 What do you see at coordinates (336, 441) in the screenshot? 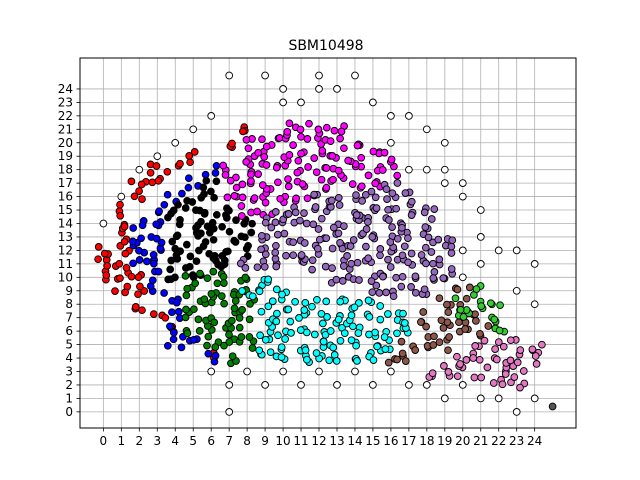
I see `x-tick-label: 13` at bounding box center [336, 441].